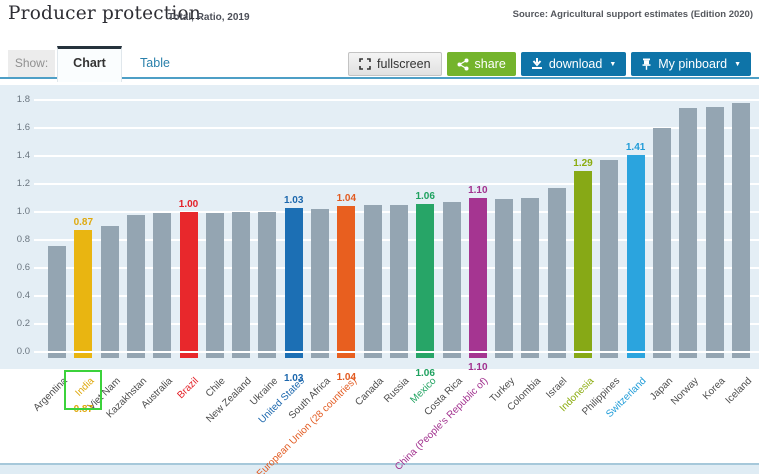 Image resolution: width=759 pixels, height=474 pixels. Describe the element at coordinates (661, 243) in the screenshot. I see `bar-japan` at that location.